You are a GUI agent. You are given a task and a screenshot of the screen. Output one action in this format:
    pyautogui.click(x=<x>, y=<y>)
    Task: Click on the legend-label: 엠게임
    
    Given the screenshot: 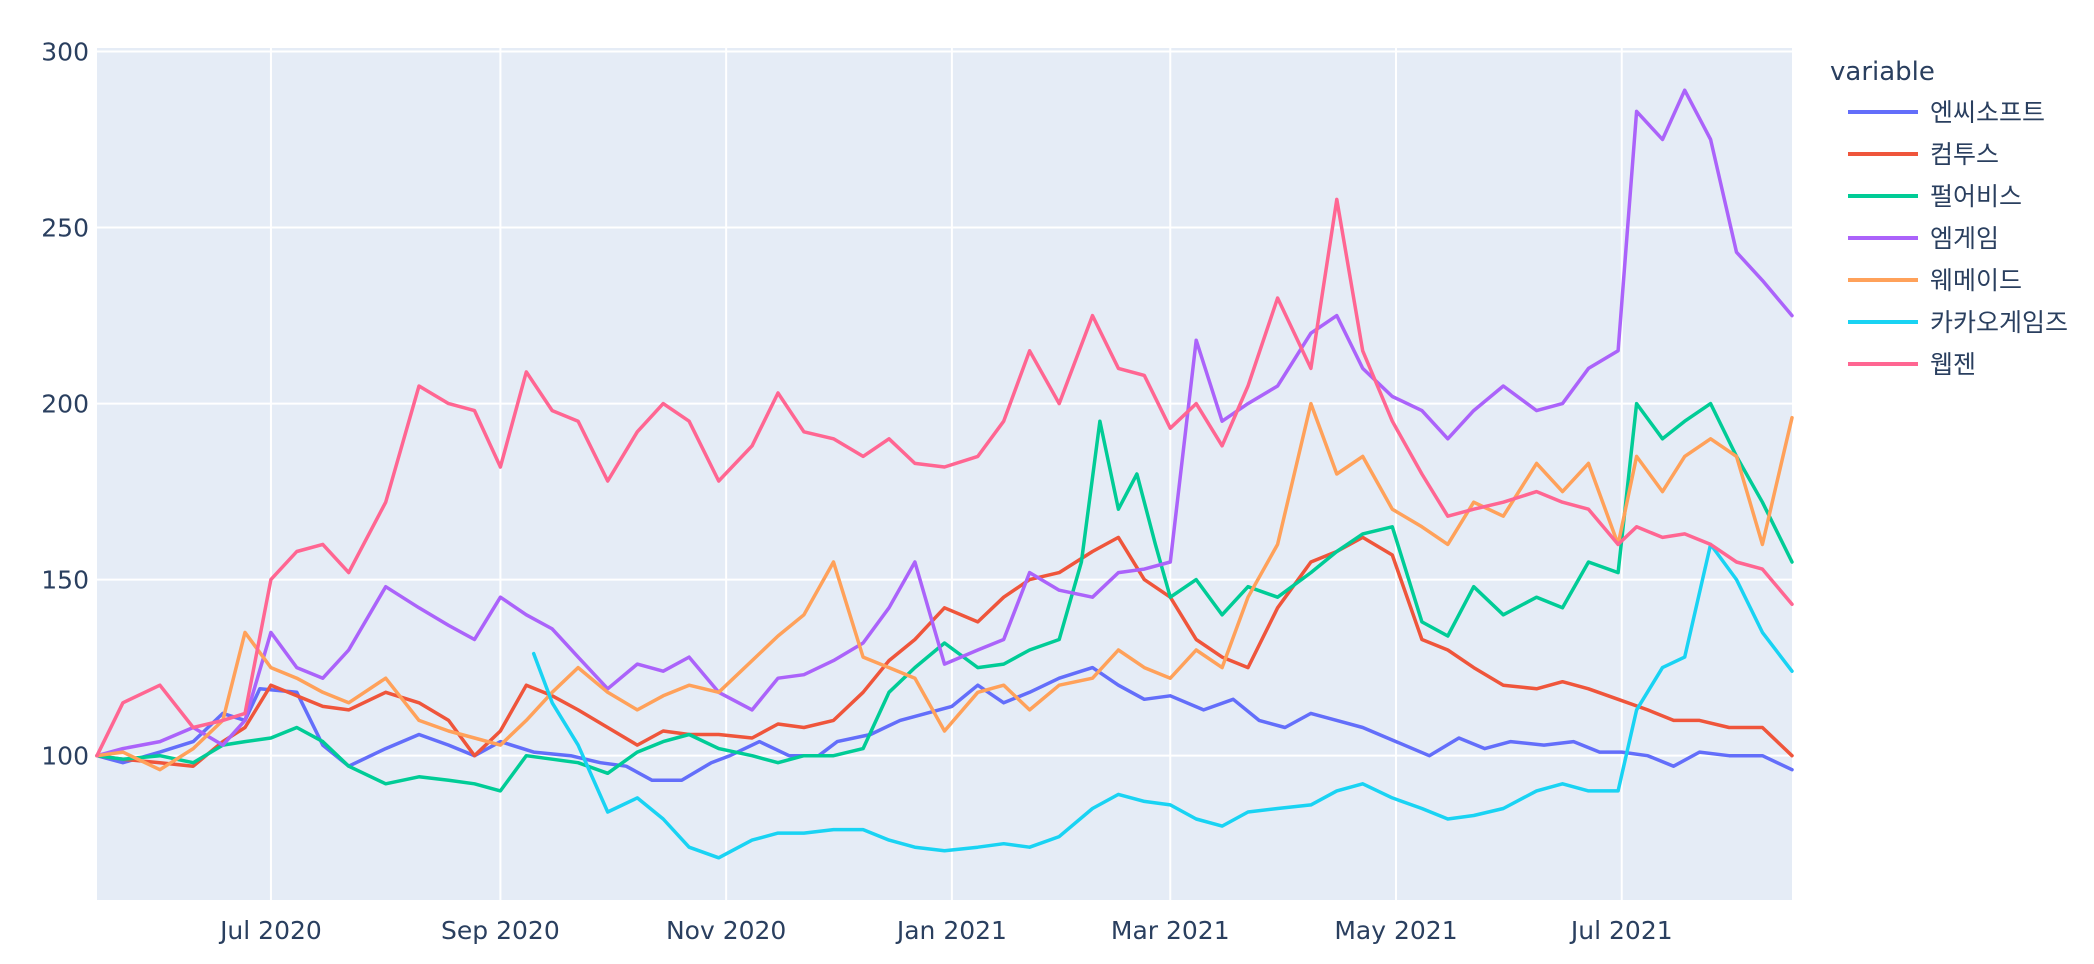 What is the action you would take?
    pyautogui.click(x=1964, y=238)
    